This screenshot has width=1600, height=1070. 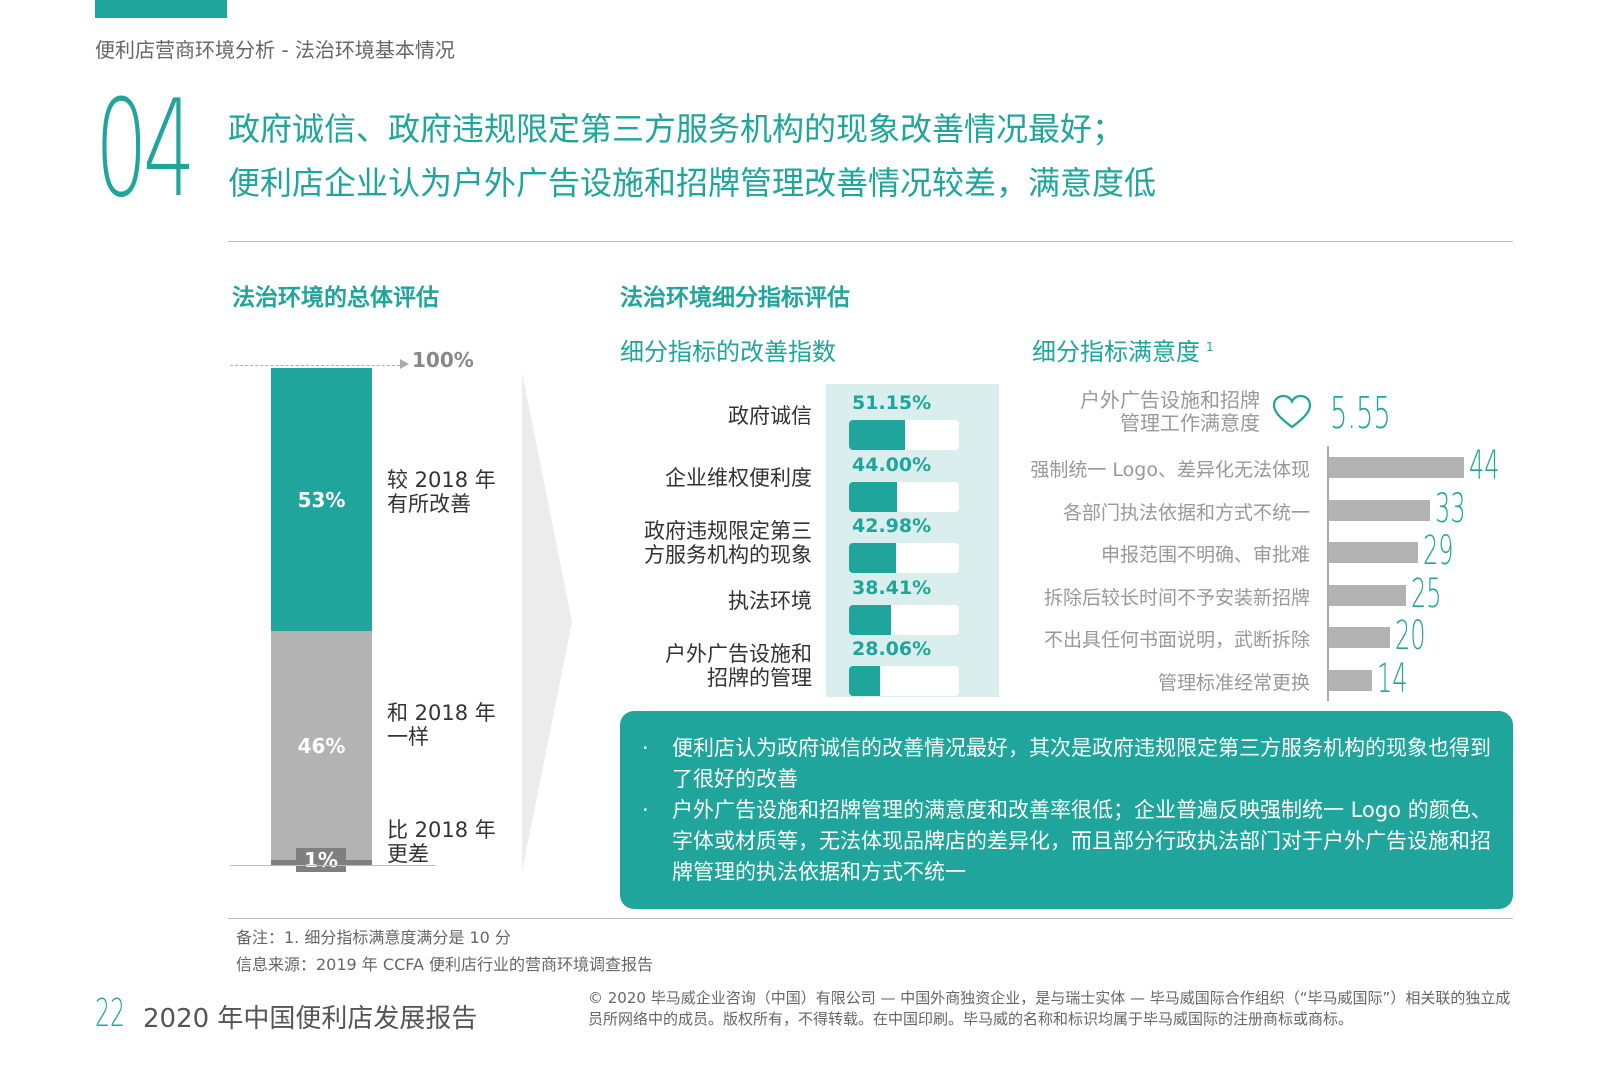 I want to click on segment-label-line: 比 2018 年, so click(x=441, y=830).